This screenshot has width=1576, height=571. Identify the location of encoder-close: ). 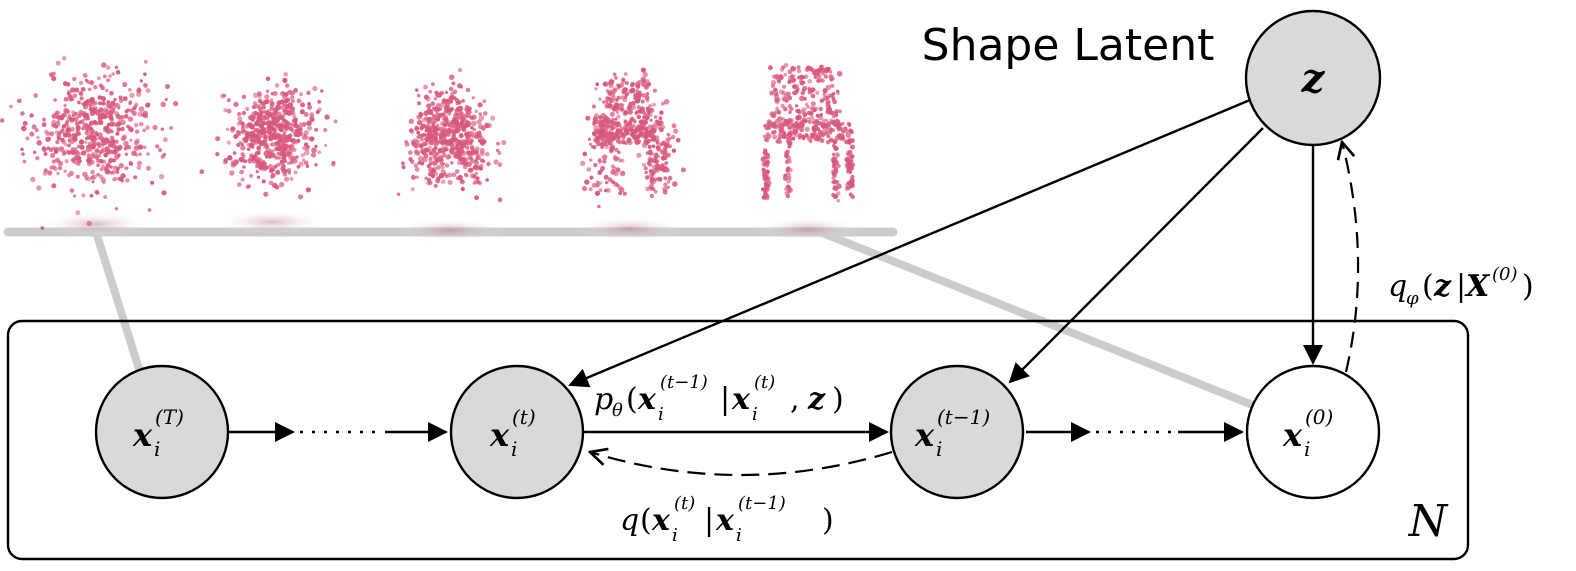
(1528, 286).